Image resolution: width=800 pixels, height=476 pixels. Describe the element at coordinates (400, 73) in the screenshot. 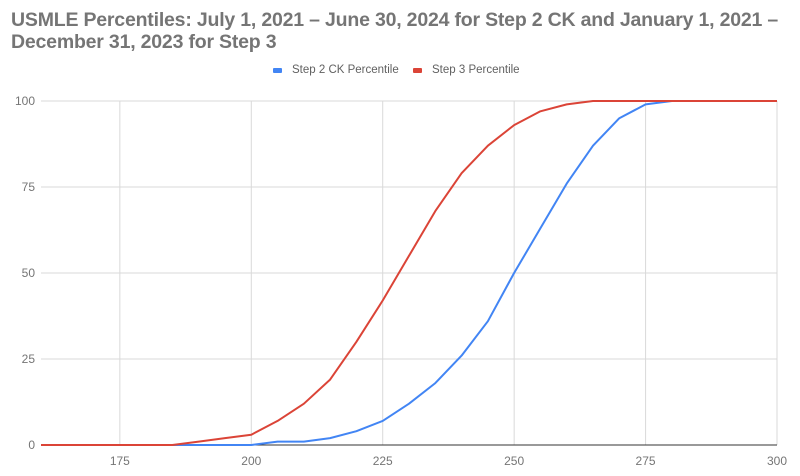

I see `chart-legend: Step 2 CK Percentile Step 3 Percentile` at that location.